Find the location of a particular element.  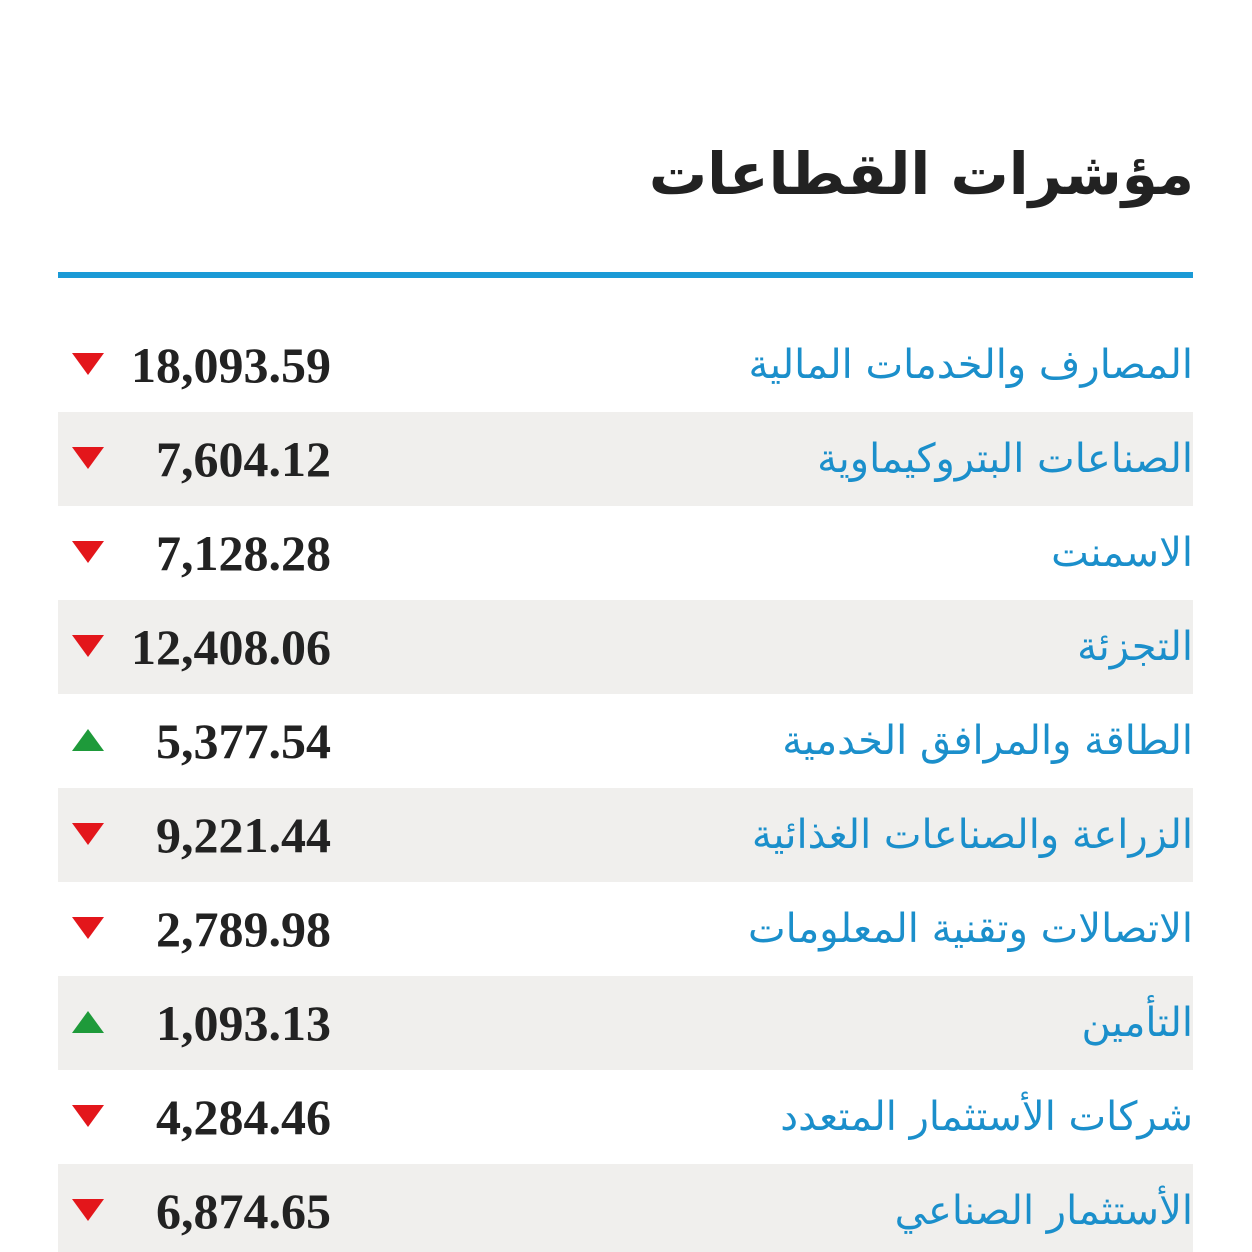

table-row: الزراعة والصناعات الغذائية 9,221.44 is located at coordinates (625, 835).